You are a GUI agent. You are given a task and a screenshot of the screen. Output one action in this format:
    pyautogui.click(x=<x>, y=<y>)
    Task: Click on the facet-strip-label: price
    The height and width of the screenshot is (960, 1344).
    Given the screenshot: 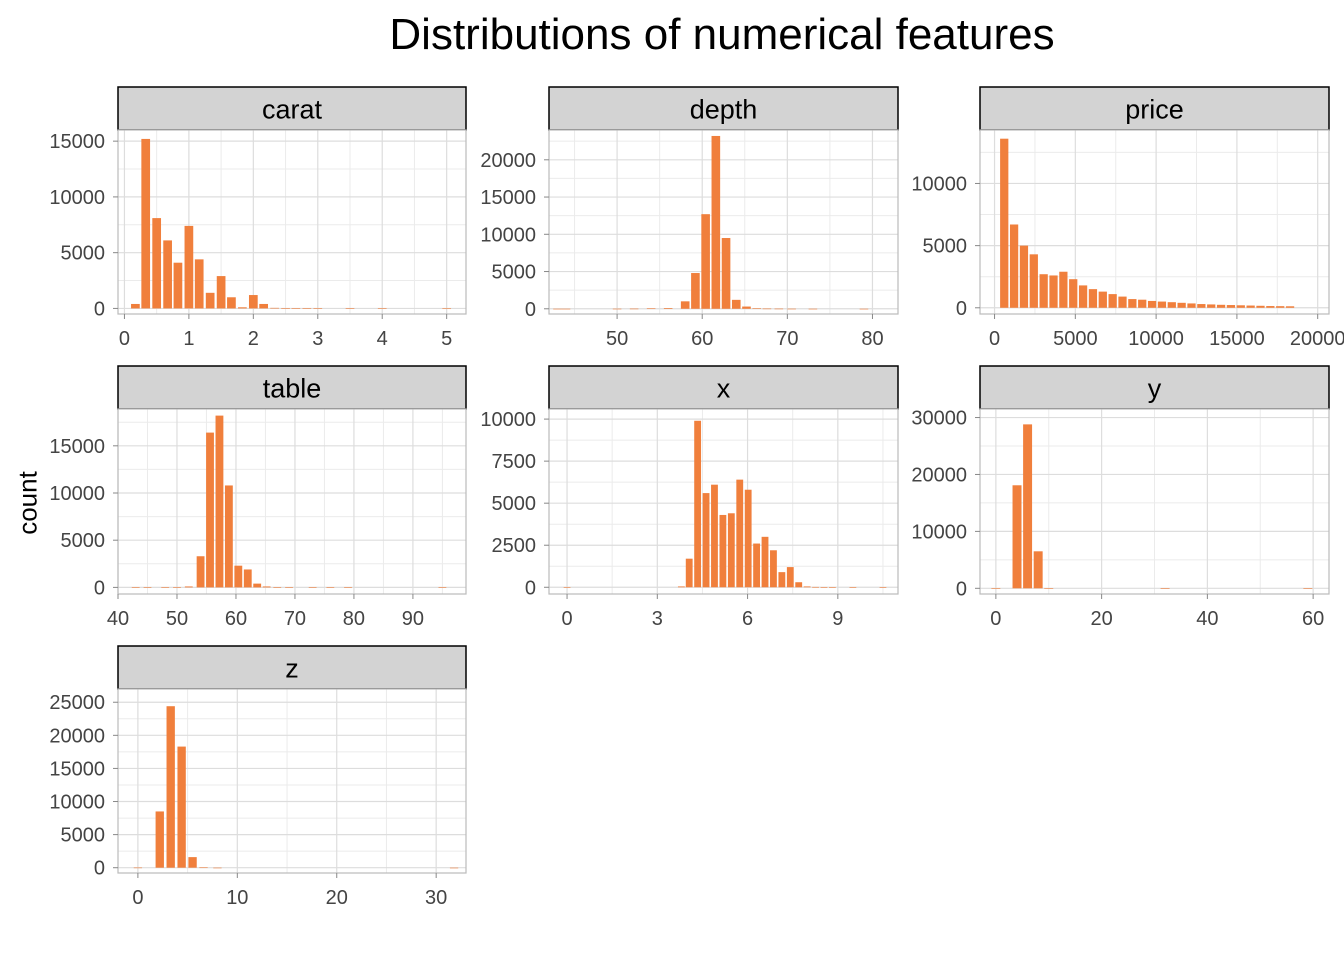 What is the action you would take?
    pyautogui.click(x=1154, y=110)
    